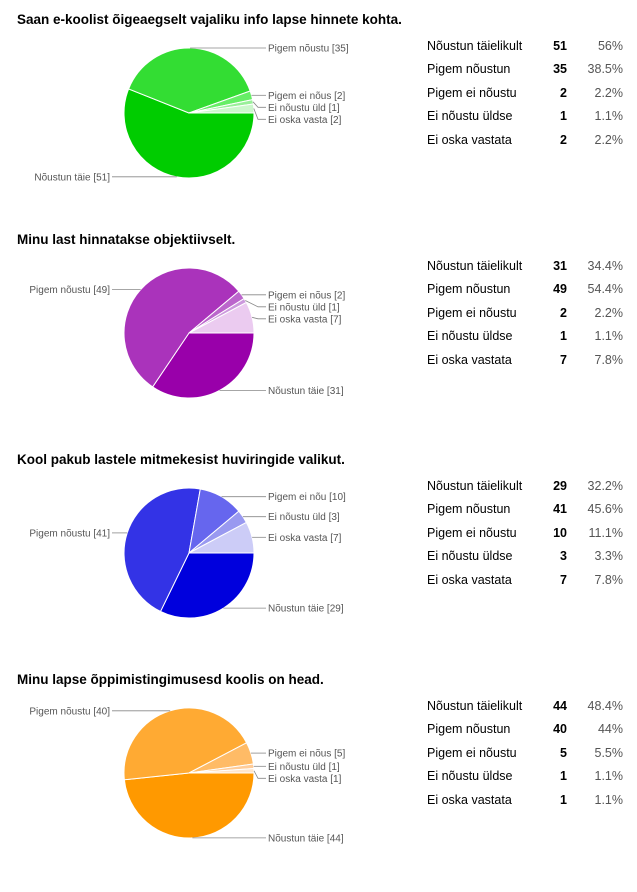 The image size is (637, 892). What do you see at coordinates (560, 485) in the screenshot?
I see `stats-count: 29` at bounding box center [560, 485].